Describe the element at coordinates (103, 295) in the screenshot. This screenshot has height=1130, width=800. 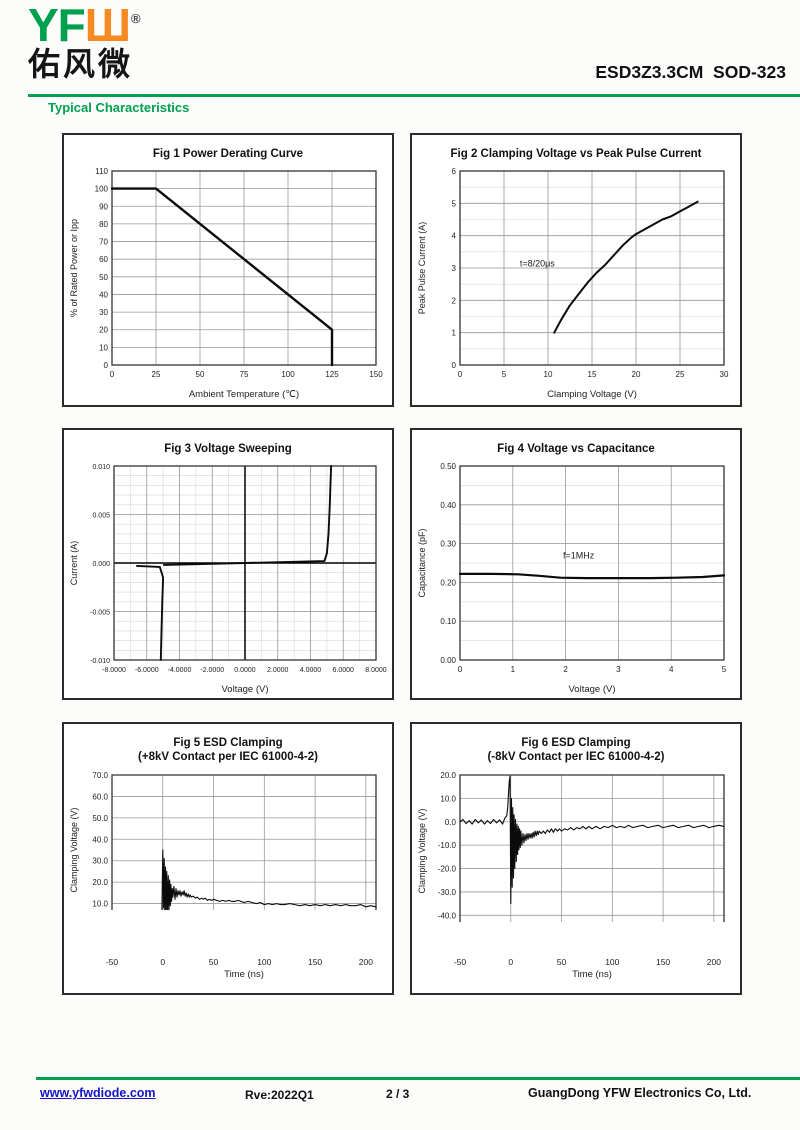
I see `svg-text: 40` at that location.